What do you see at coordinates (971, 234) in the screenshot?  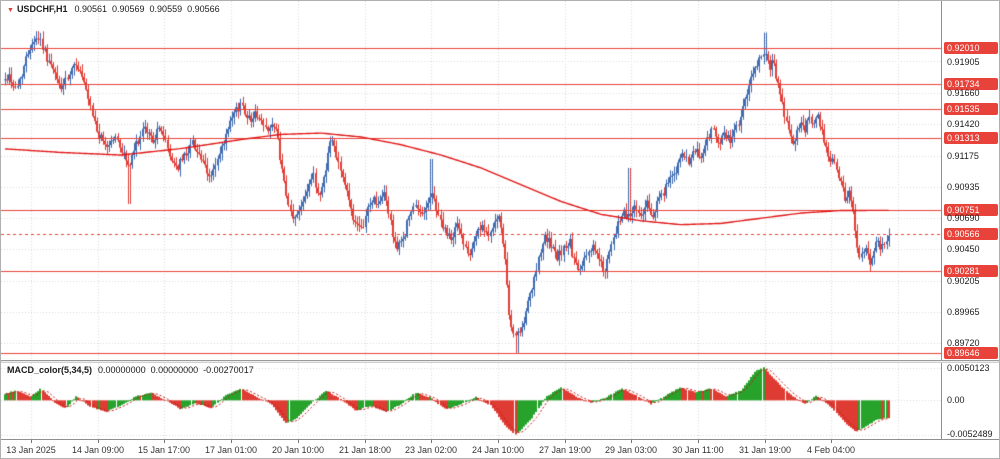 I see `current-price-badge: 0.90566` at bounding box center [971, 234].